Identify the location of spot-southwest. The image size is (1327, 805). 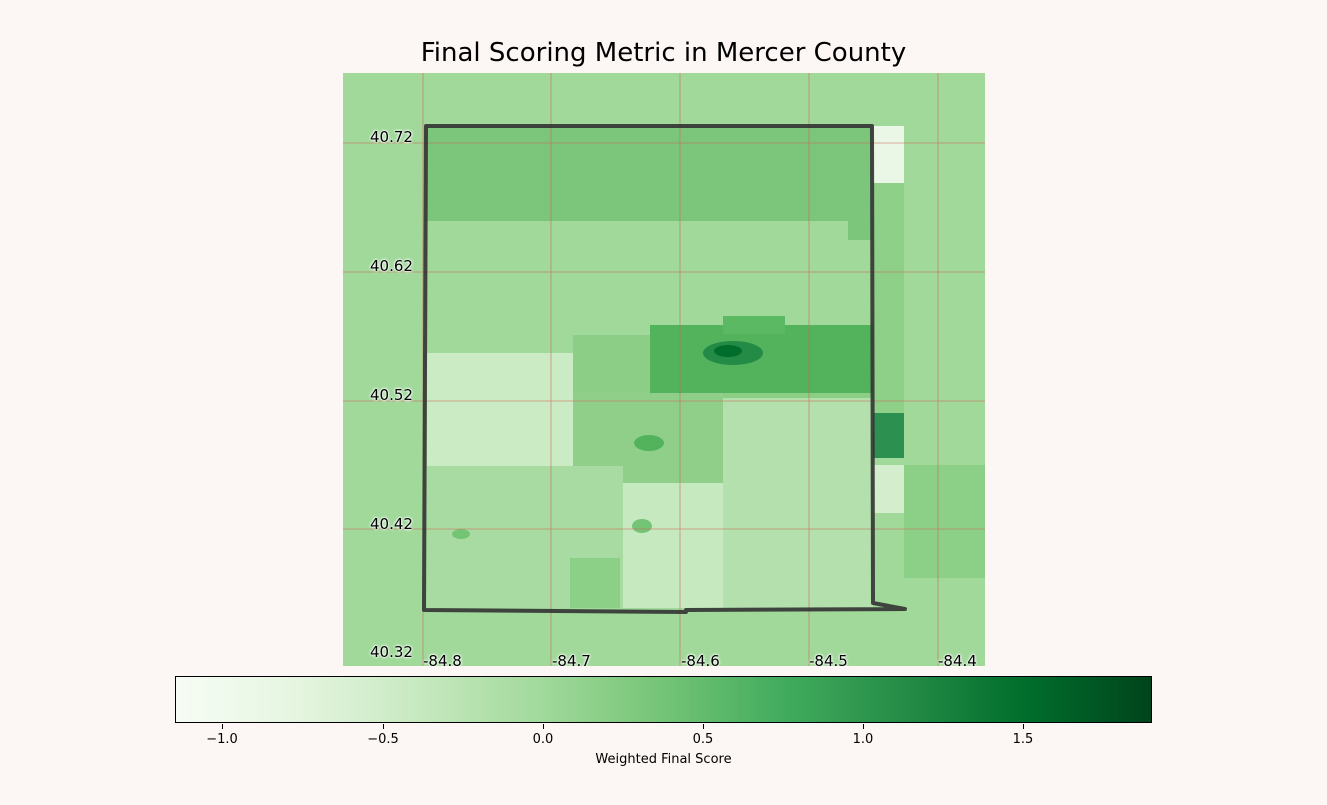
(461, 534).